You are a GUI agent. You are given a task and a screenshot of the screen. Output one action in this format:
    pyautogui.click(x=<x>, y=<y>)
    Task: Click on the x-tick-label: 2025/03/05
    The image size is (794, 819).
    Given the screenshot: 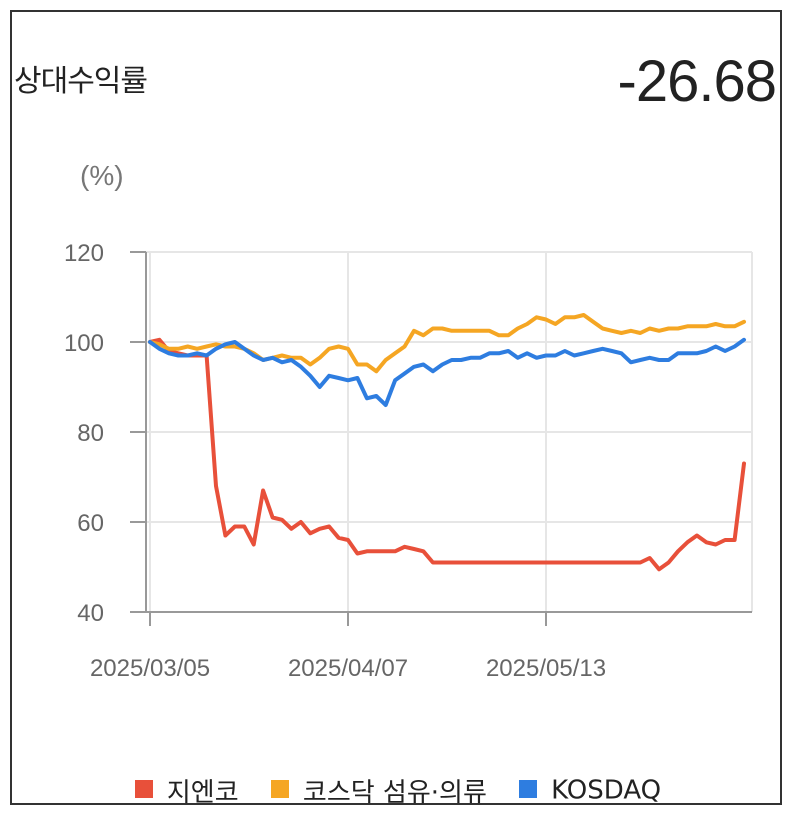 What is the action you would take?
    pyautogui.click(x=150, y=668)
    